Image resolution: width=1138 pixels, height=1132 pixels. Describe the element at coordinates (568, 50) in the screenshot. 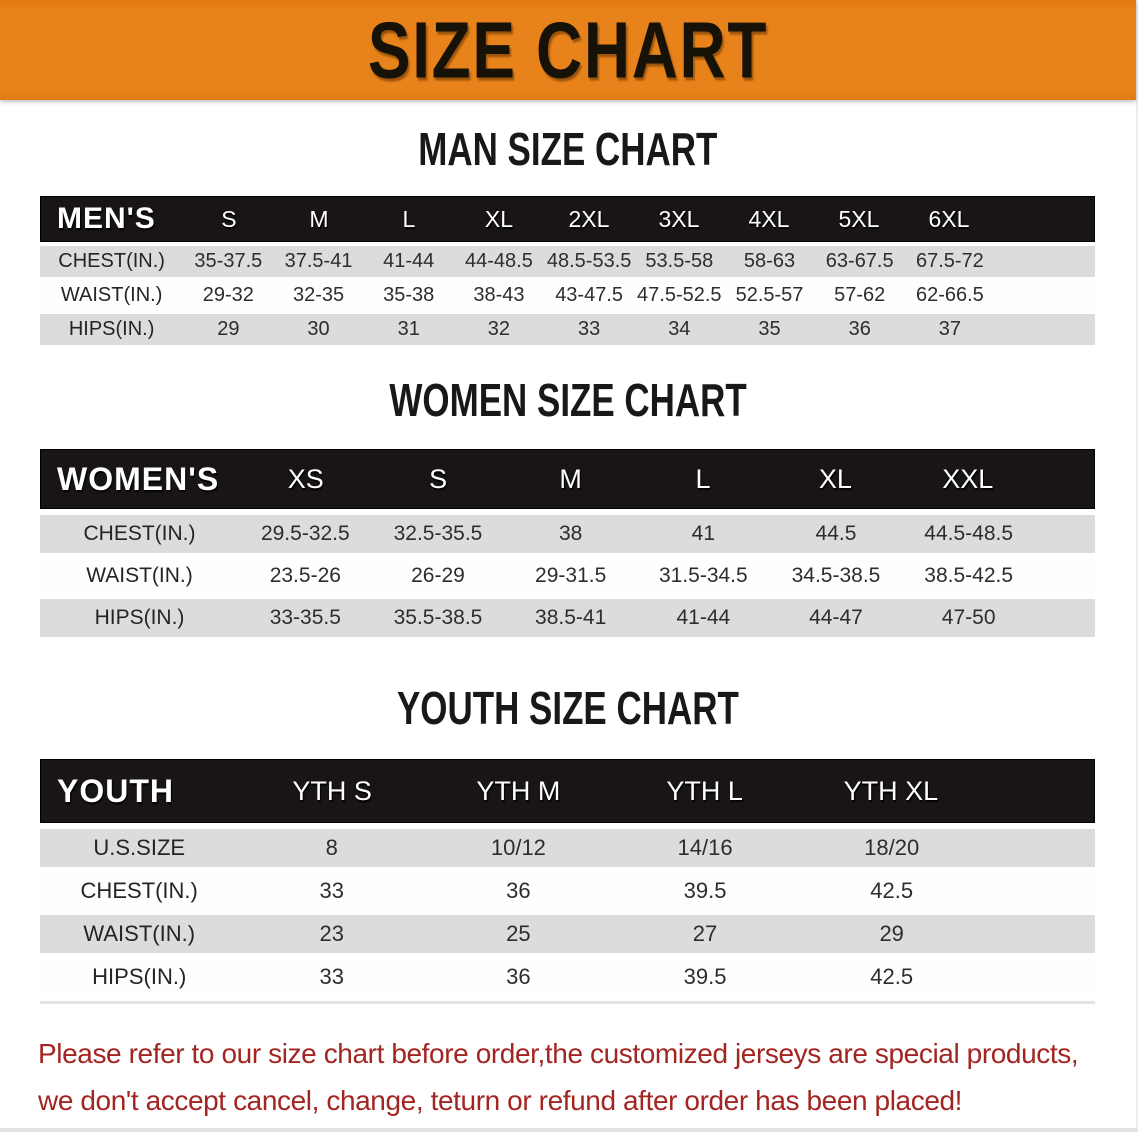

I see `banner: SIZE CHART` at that location.